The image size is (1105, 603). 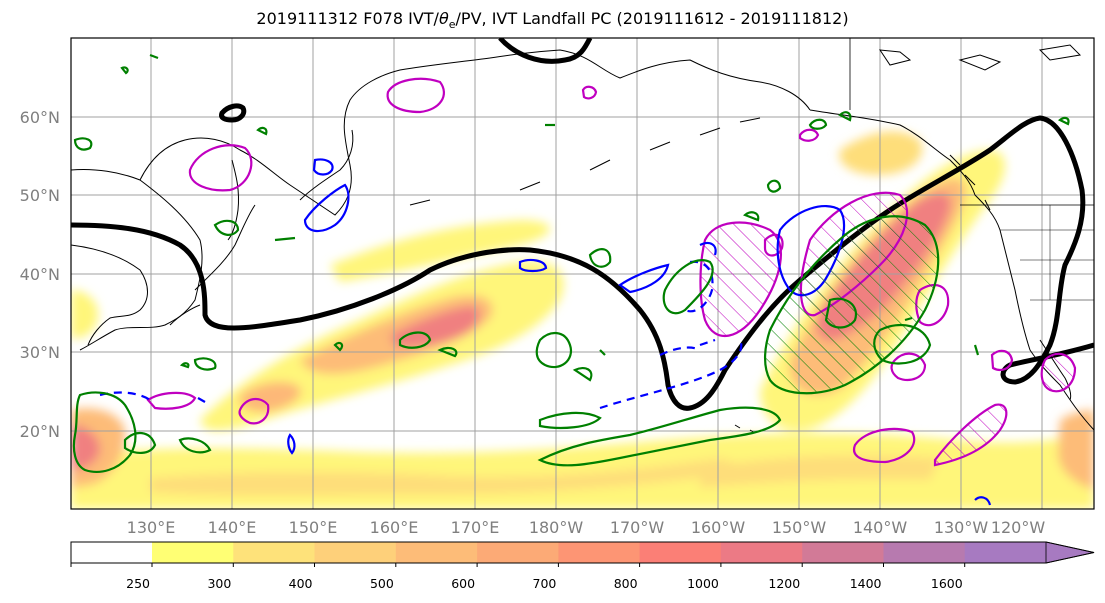 I want to click on lat-label: 40°N, so click(x=40, y=274).